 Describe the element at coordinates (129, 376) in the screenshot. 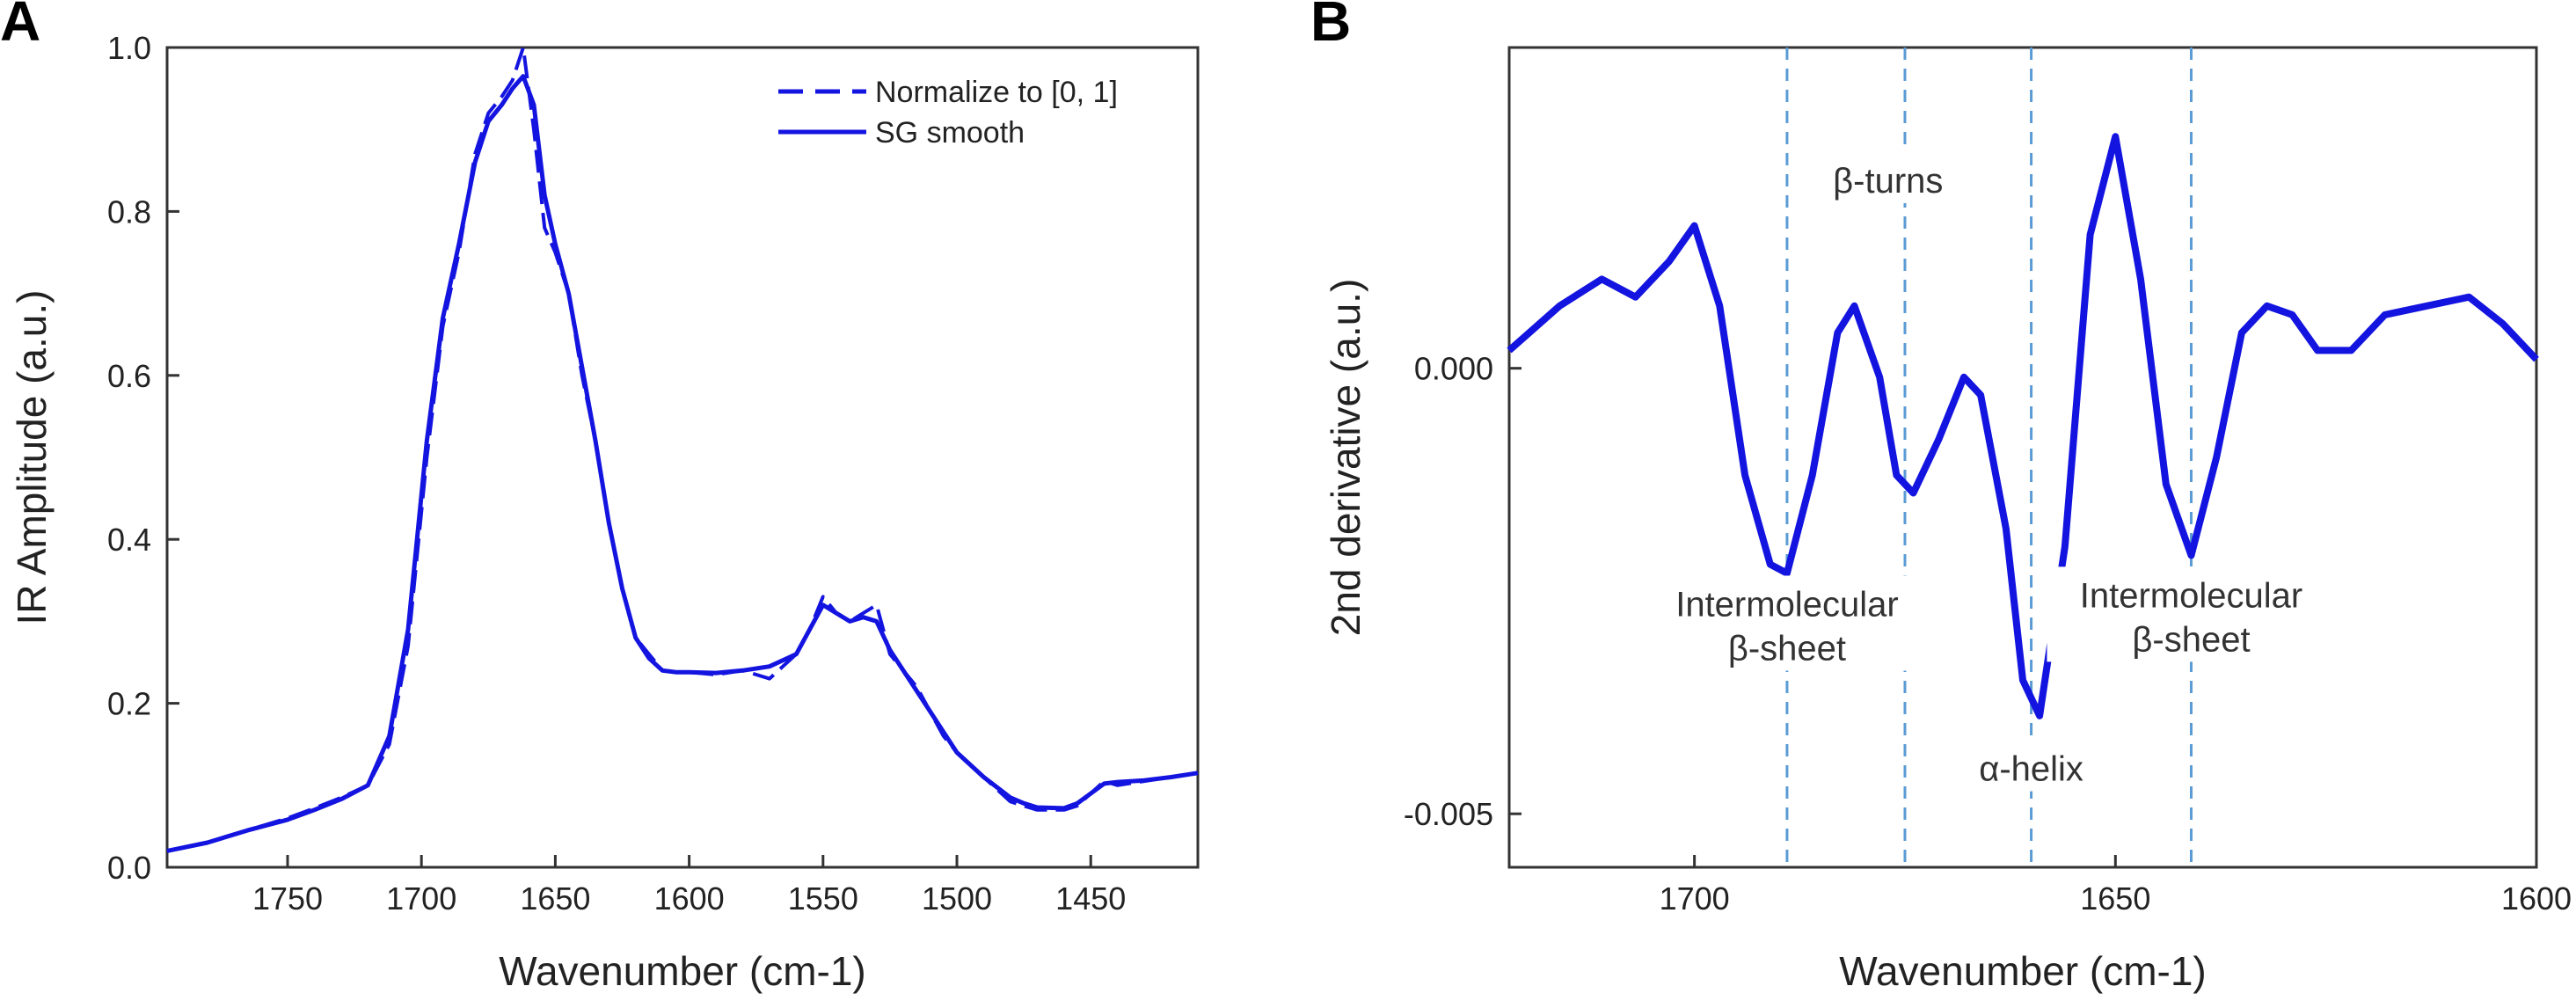

I see `y-tick-label: 0.6` at that location.